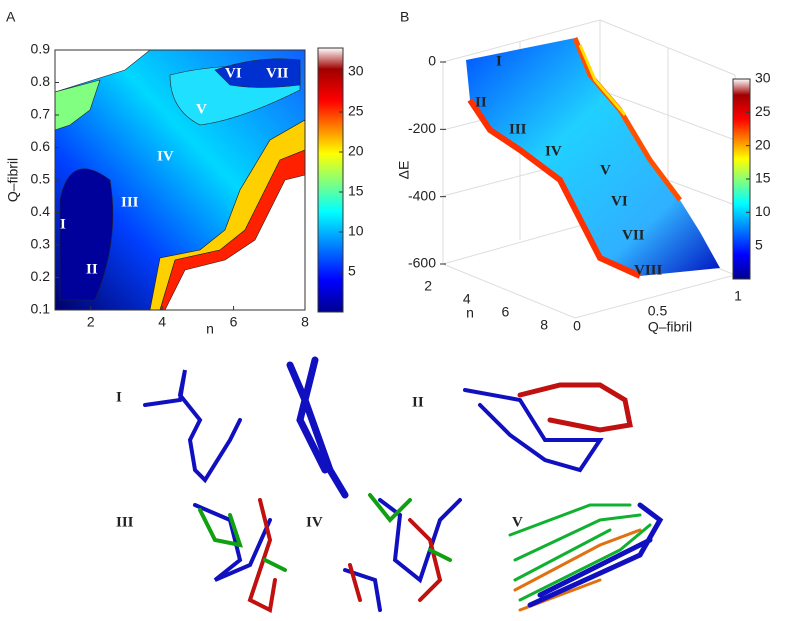 The width and height of the screenshot is (793, 621). What do you see at coordinates (404, 17) in the screenshot?
I see `panel-label: B` at bounding box center [404, 17].